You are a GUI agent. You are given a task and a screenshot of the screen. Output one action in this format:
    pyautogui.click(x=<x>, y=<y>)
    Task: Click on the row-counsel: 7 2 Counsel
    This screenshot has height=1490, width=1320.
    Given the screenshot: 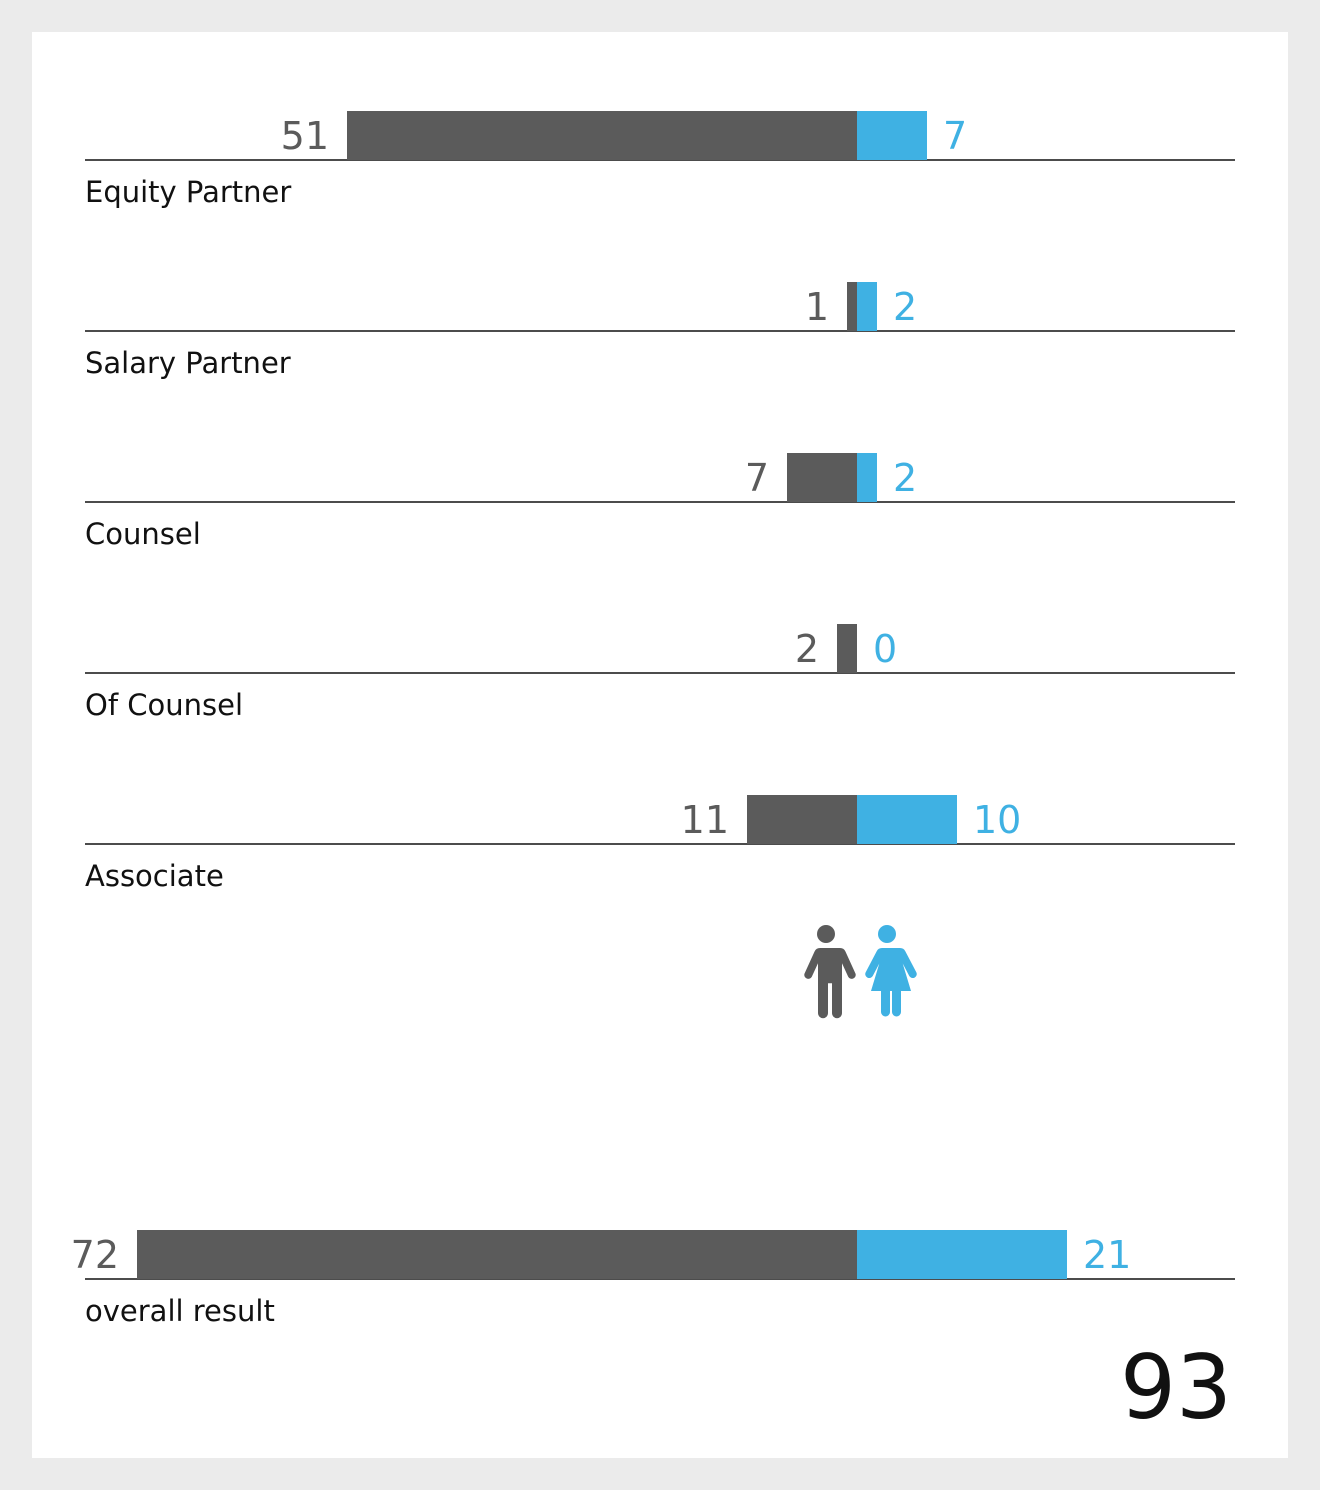 What is the action you would take?
    pyautogui.click(x=660, y=502)
    